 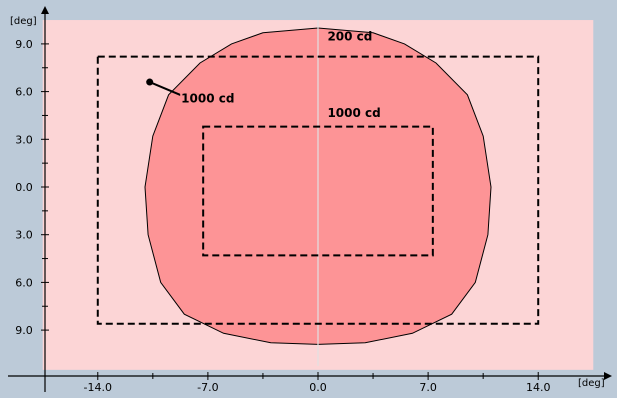 What do you see at coordinates (24, 92) in the screenshot?
I see `y-tick-label-1: 6.0` at bounding box center [24, 92].